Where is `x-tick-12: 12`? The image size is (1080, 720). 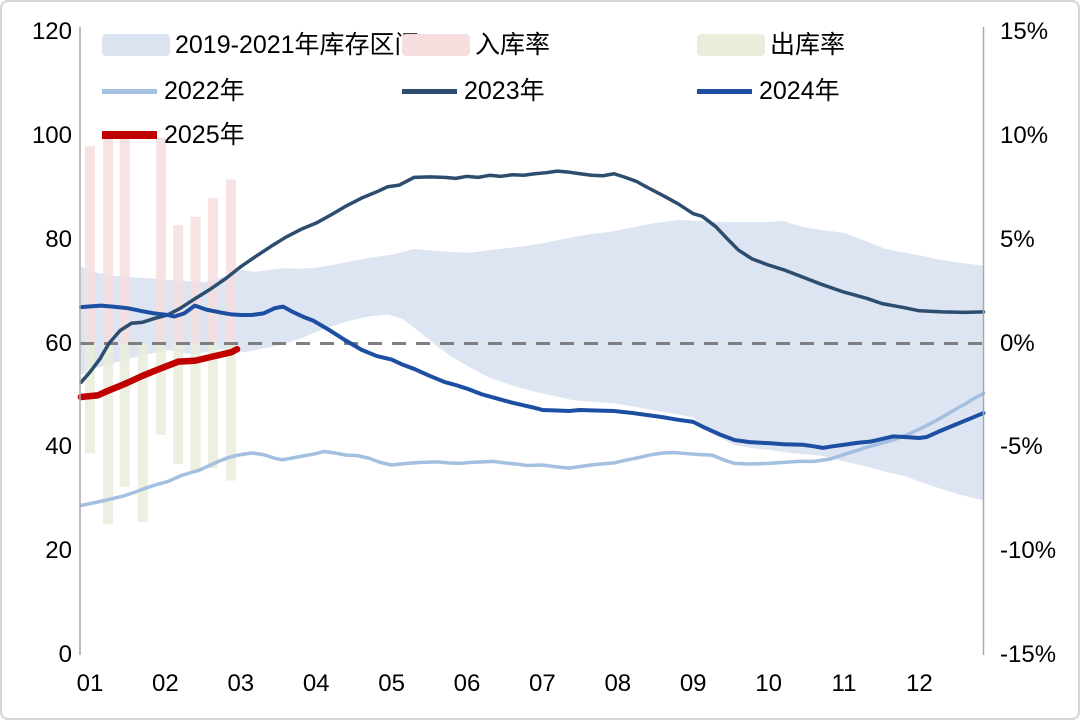 x-tick-12: 12 is located at coordinates (919, 683).